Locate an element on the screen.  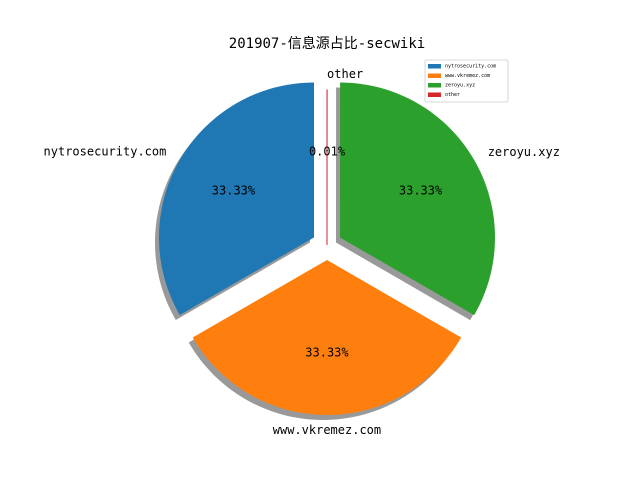
legend-label: www.vkremez.com is located at coordinates (467, 76).